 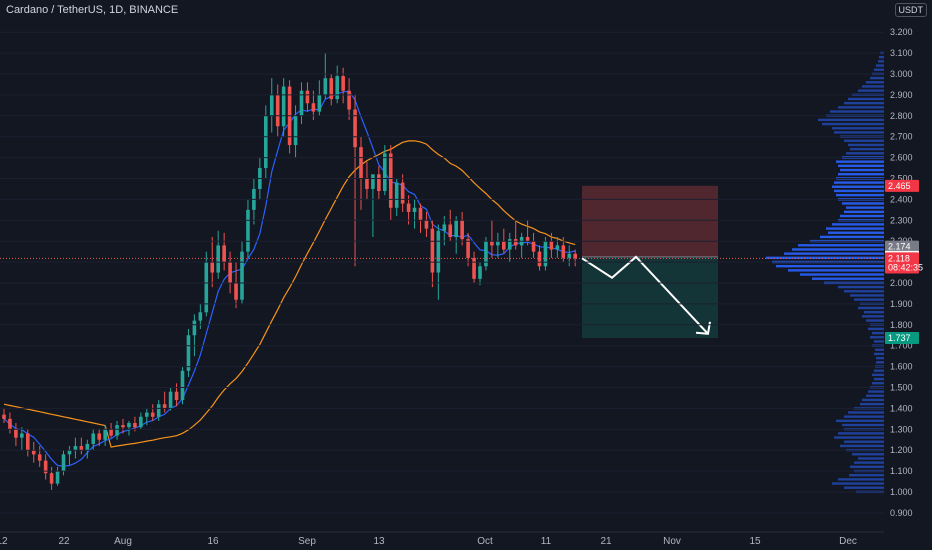 I want to click on y-tick-label: 1.500, so click(x=901, y=388).